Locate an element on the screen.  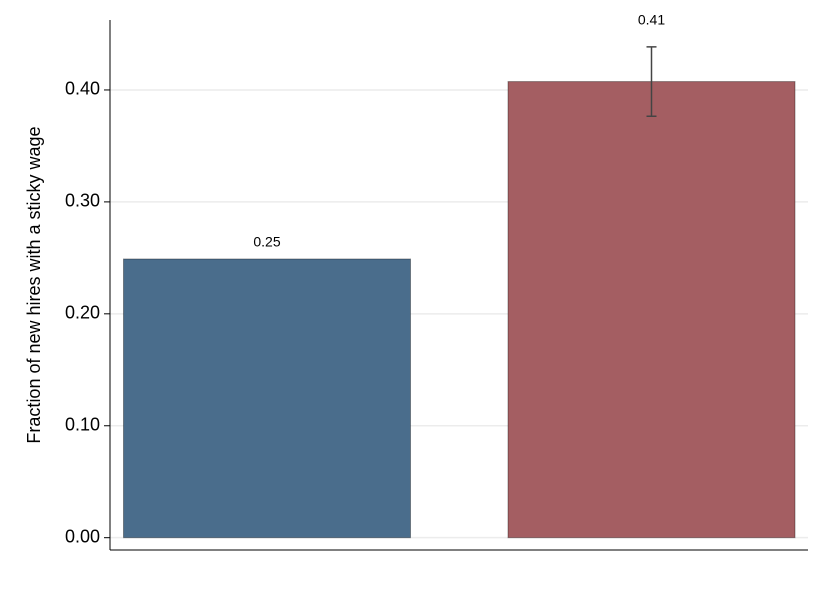
value-label: 0.41 is located at coordinates (651, 20).